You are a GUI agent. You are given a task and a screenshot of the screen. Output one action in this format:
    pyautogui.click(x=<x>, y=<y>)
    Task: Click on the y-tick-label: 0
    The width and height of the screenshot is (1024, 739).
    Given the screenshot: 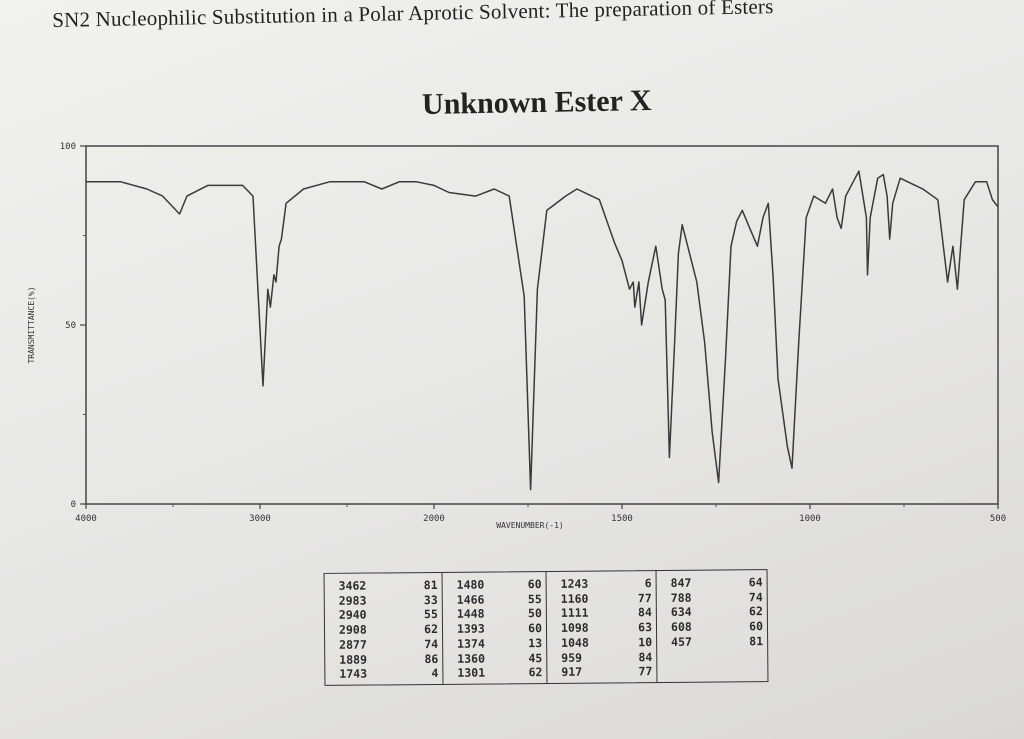 What is the action you would take?
    pyautogui.click(x=73, y=505)
    